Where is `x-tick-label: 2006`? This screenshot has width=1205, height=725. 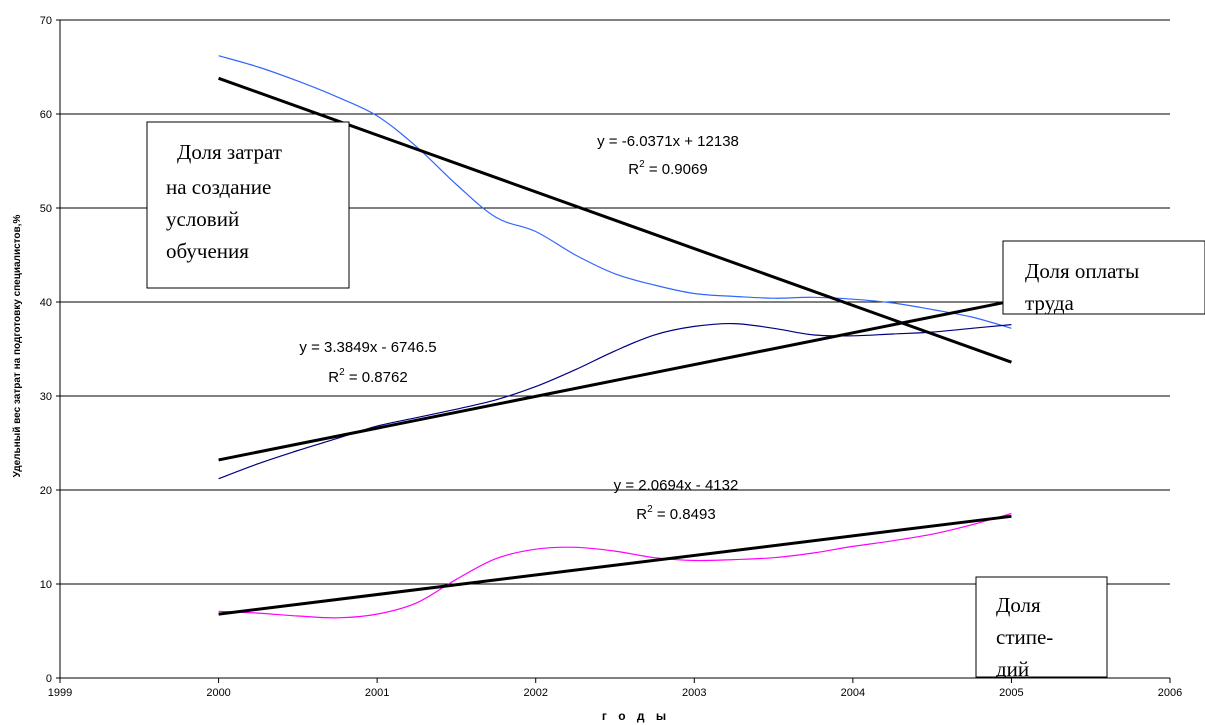 x-tick-label: 2006 is located at coordinates (1170, 693).